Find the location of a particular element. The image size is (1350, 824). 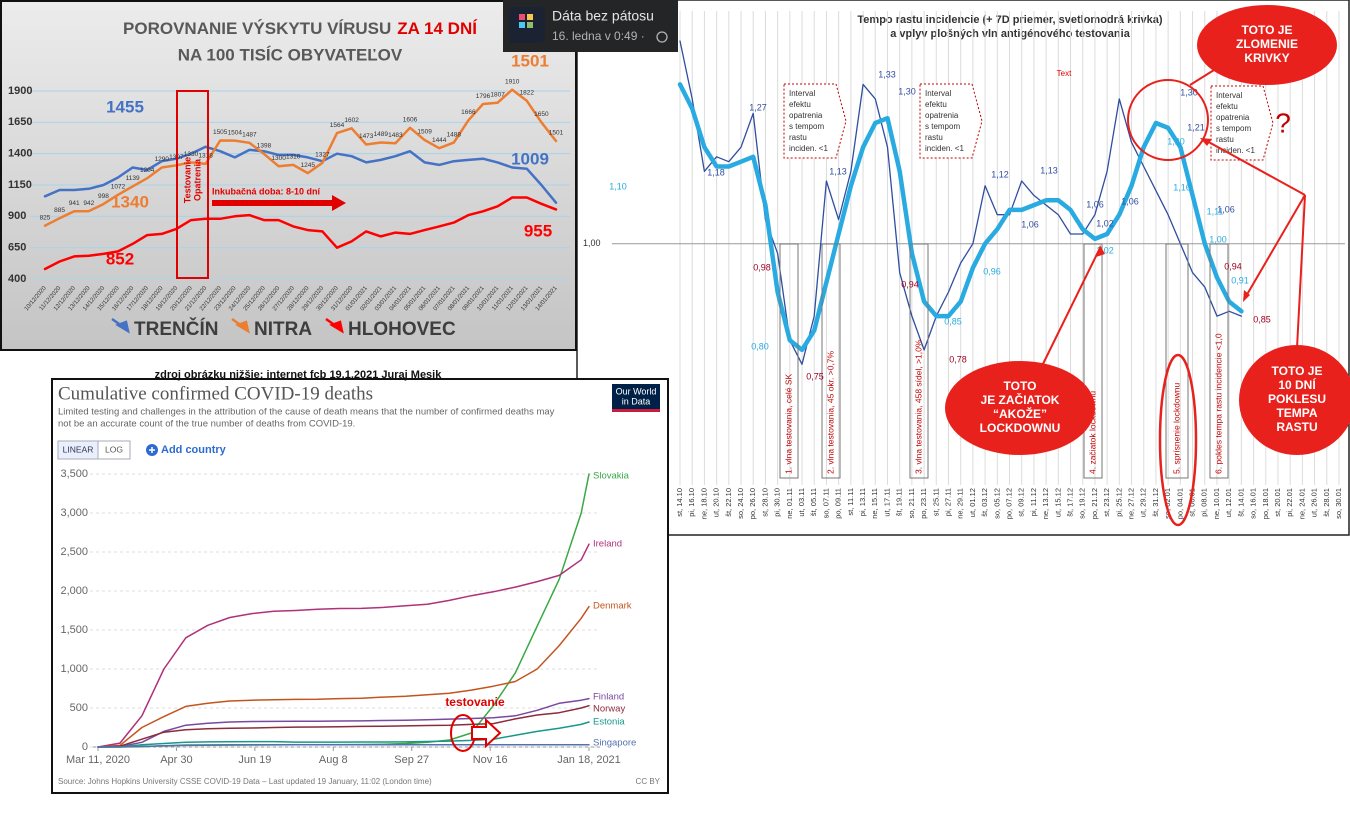

chart-subtitle: NA 100 TISÍC OBYVATEĽOV is located at coordinates (290, 54).